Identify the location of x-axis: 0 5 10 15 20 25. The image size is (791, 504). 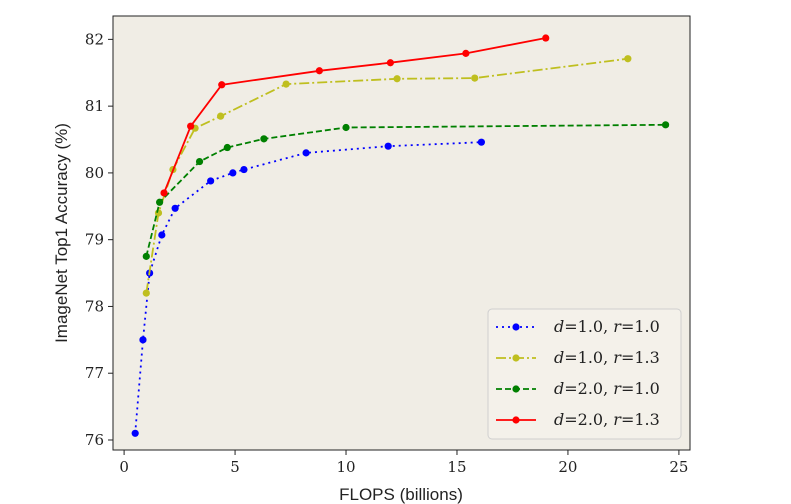
(403, 463).